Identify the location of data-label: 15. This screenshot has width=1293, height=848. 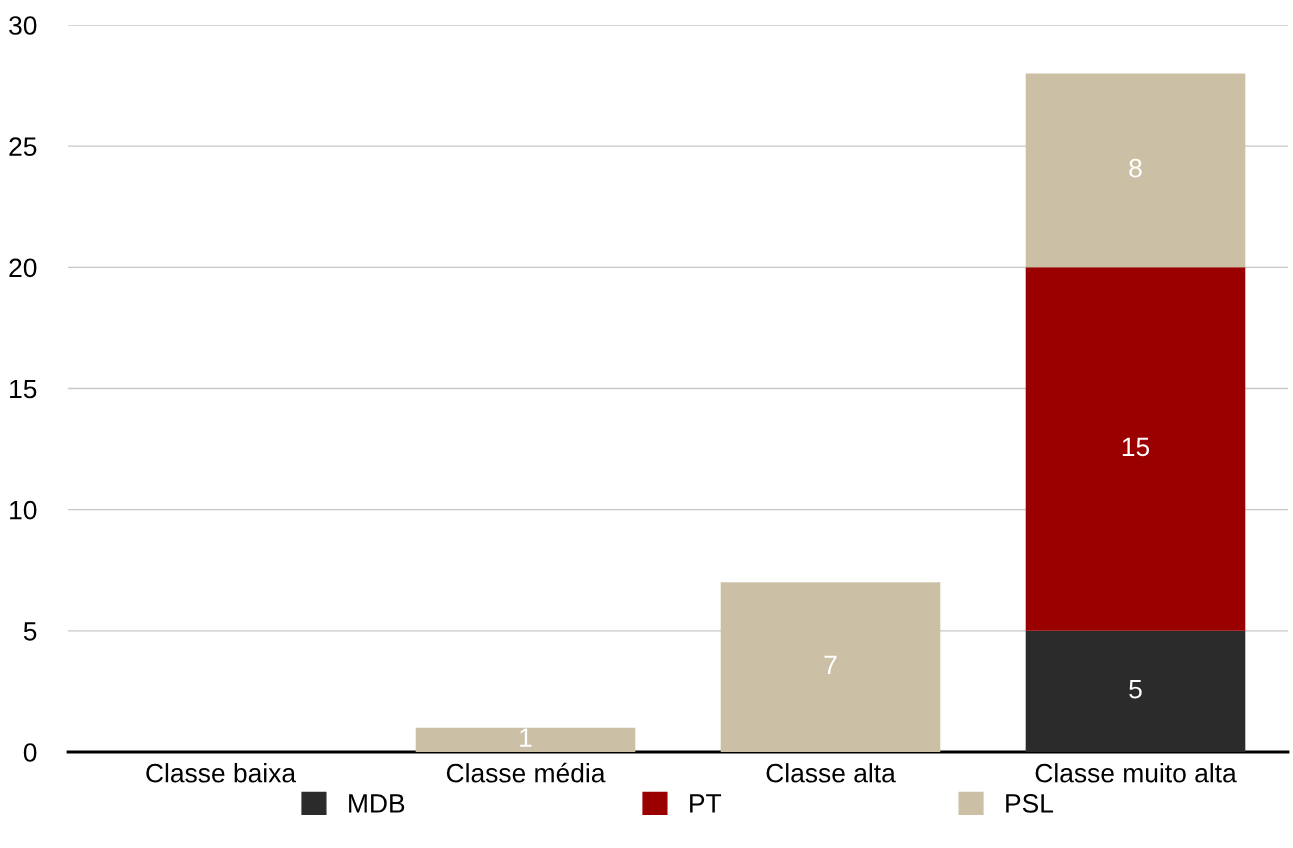
(1136, 447).